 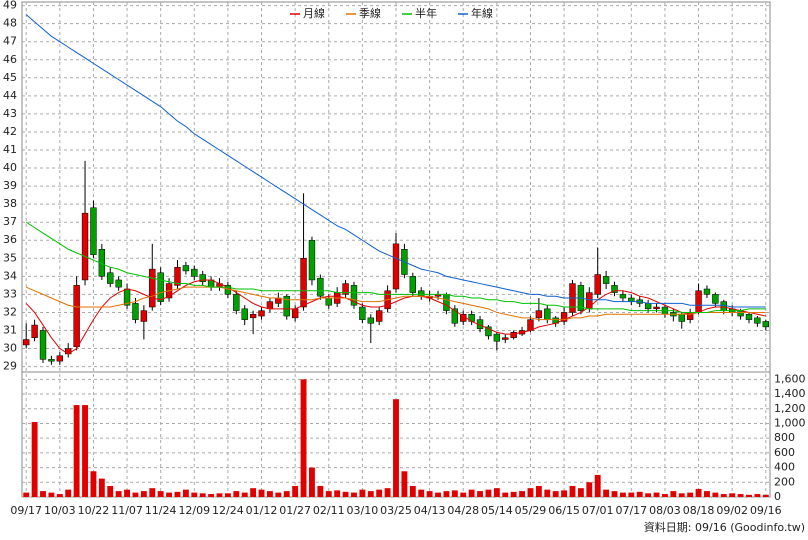 I want to click on legend-label: 半年, so click(x=426, y=13).